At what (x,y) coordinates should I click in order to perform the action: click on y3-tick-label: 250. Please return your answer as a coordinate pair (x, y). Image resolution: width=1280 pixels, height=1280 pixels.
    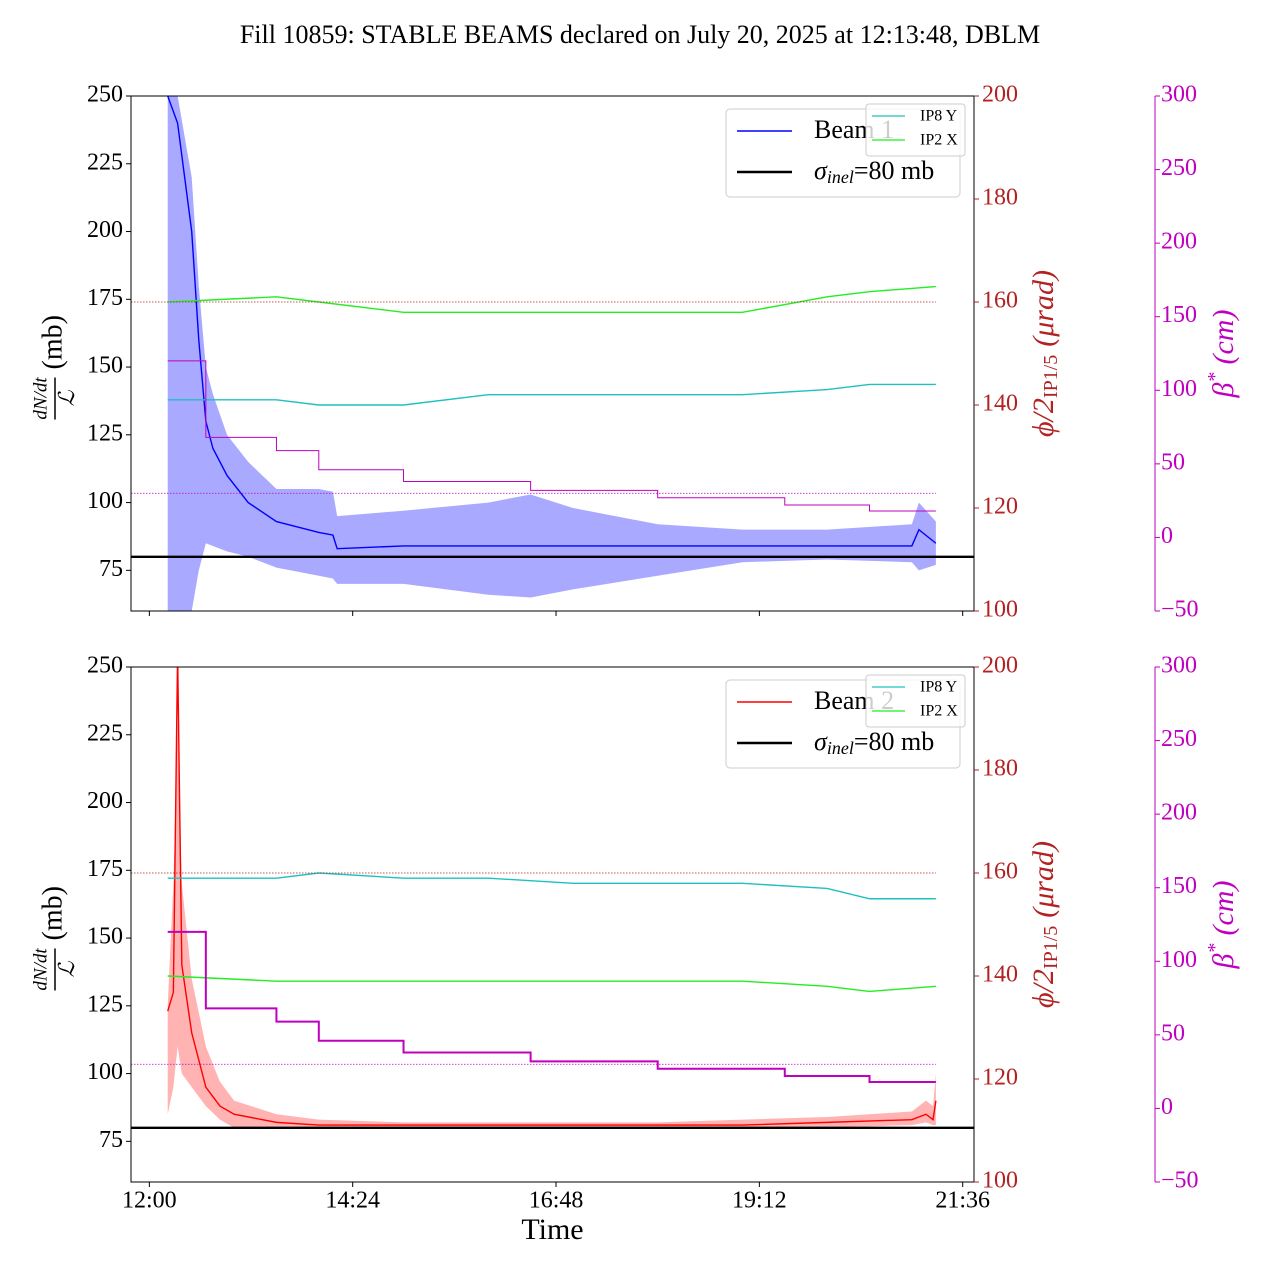
    Looking at the image, I should click on (1179, 168).